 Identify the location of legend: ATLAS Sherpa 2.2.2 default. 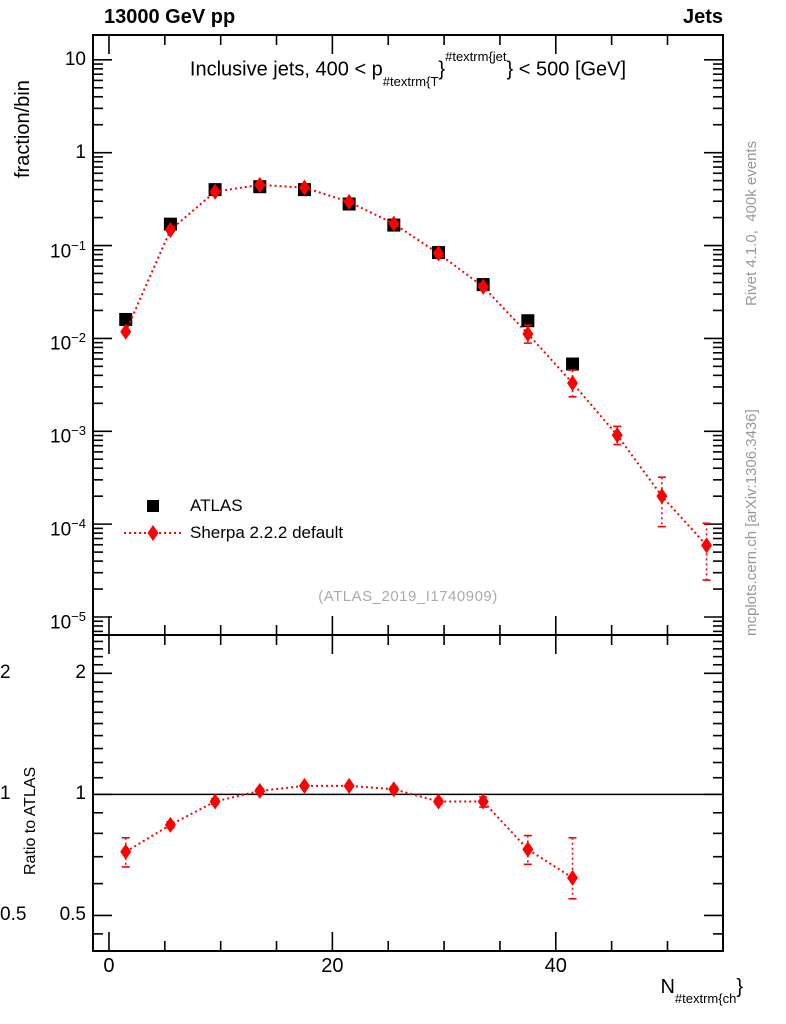
(232, 519).